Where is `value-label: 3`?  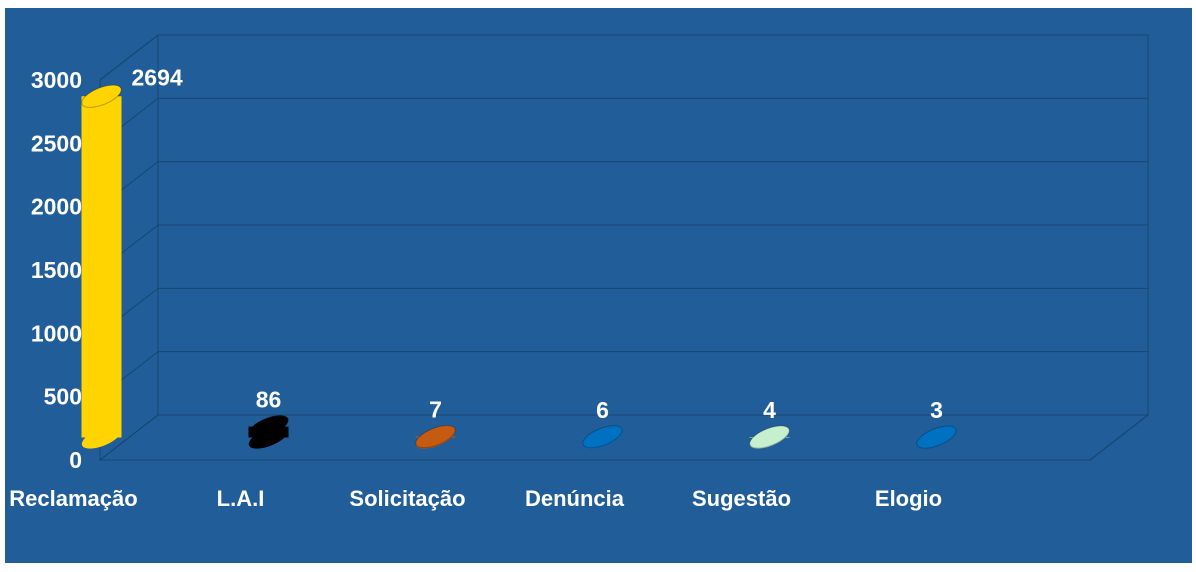
value-label: 3 is located at coordinates (936, 410).